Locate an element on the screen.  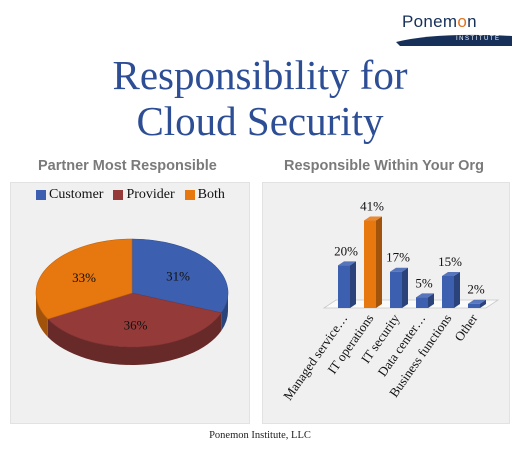
legend-item-both: Both is located at coordinates (204, 195).